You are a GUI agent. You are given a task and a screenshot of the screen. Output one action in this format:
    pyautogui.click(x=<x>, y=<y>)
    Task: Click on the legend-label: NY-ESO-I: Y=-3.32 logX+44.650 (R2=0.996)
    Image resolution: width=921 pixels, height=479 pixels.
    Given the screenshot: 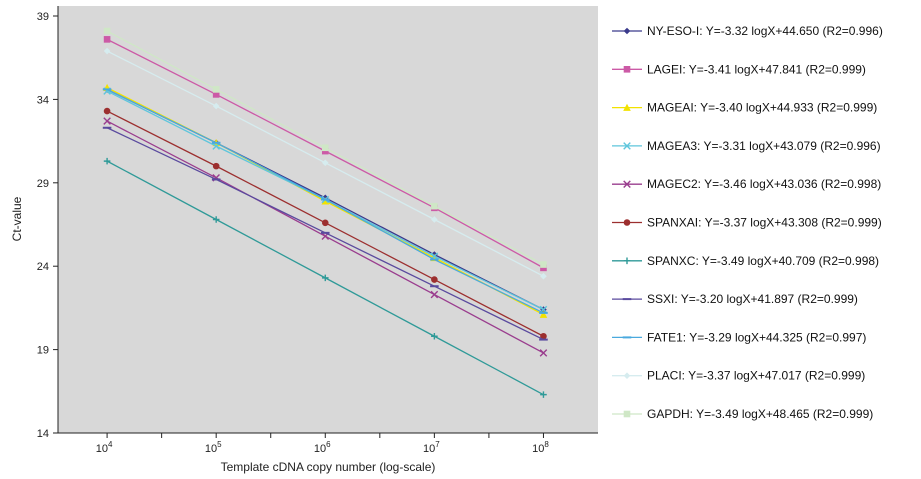 What is the action you would take?
    pyautogui.click(x=765, y=31)
    